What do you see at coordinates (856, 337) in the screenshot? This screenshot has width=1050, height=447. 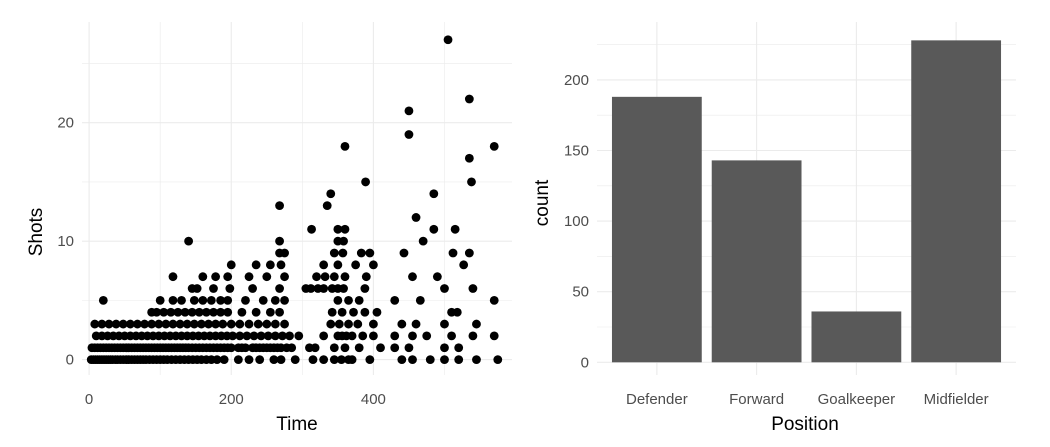 I see `bar-goalkeeper` at bounding box center [856, 337].